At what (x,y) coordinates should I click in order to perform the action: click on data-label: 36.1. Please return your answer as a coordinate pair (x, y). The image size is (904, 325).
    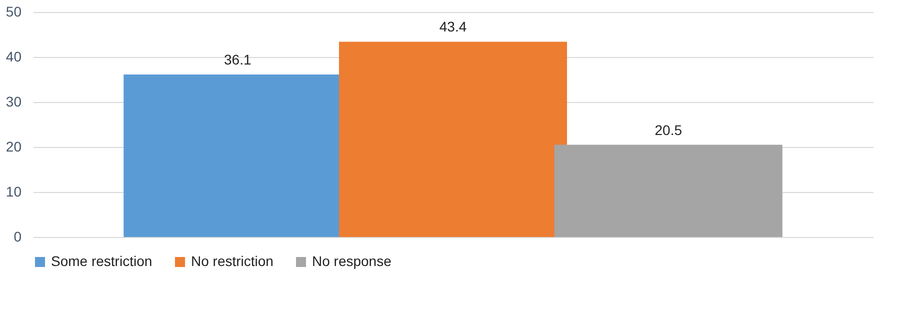
    Looking at the image, I should click on (238, 60).